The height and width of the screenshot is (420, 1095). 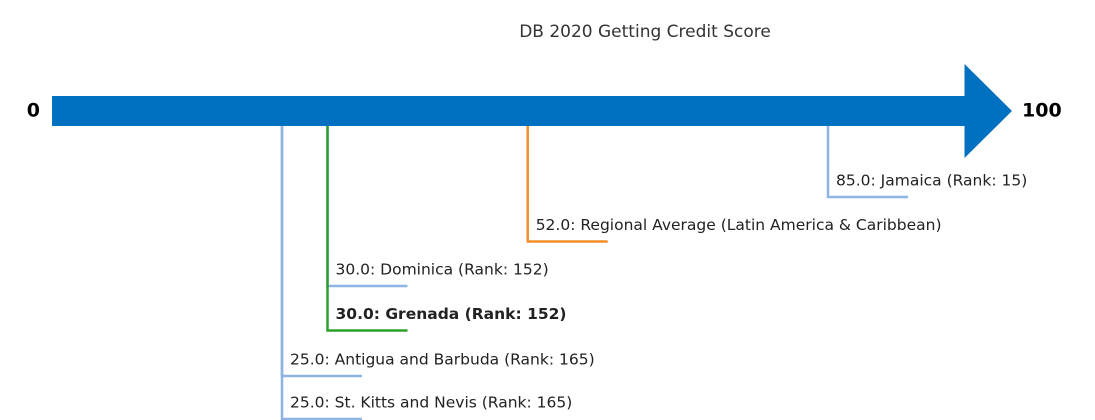 I want to click on marker-label: 85.0: Jamaica (Rank: 15), so click(x=931, y=181).